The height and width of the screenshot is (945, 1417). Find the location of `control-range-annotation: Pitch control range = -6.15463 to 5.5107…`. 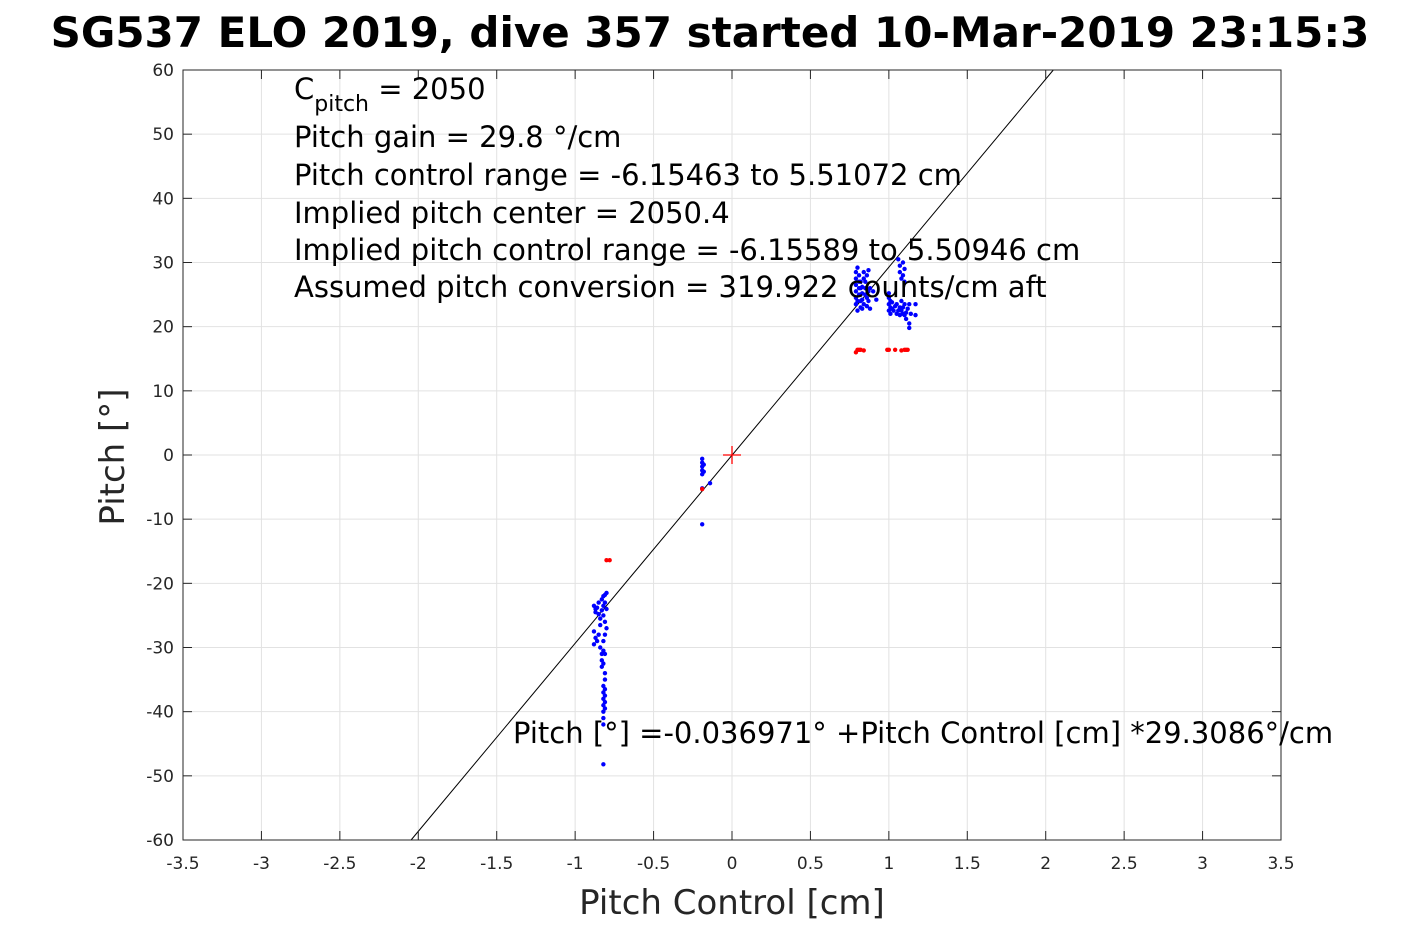

control-range-annotation: Pitch control range = -6.15463 to 5.5107… is located at coordinates (628, 175).